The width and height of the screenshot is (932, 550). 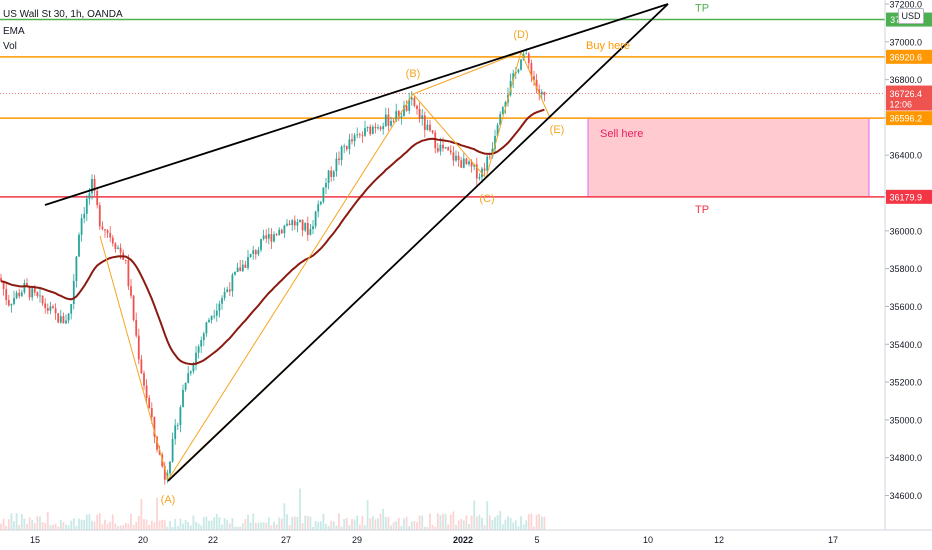 I want to click on price-level-value: 36596.2, so click(x=905, y=119).